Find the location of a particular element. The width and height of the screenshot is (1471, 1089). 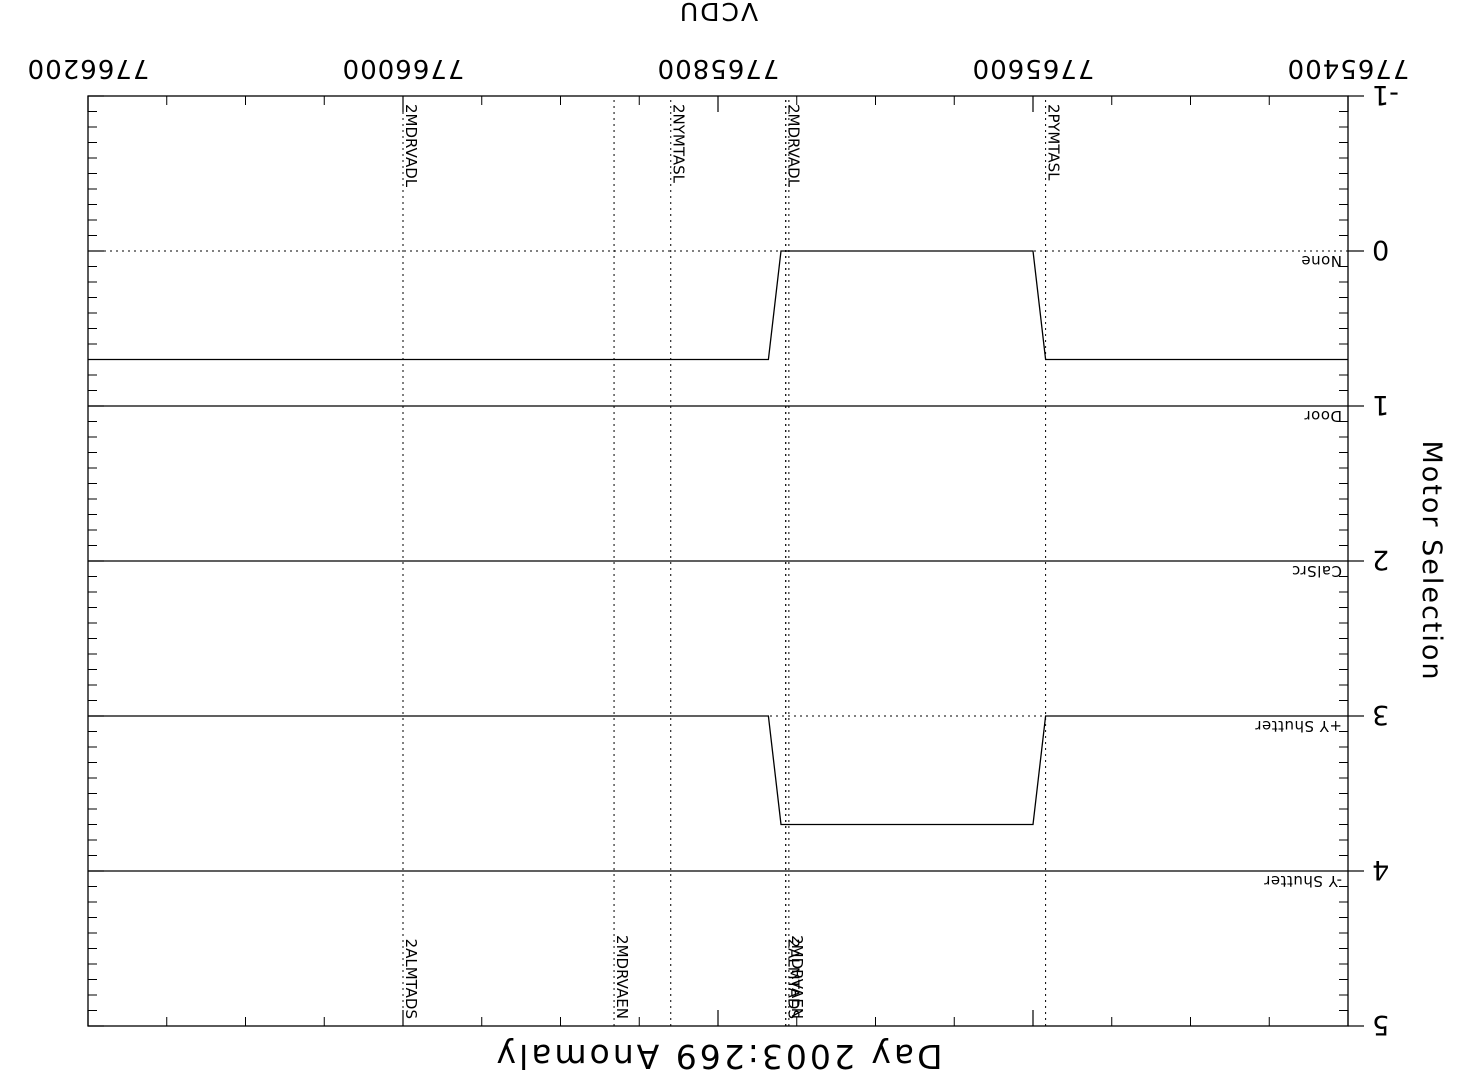

y-tick-label: 2 is located at coordinates (1380, 559).